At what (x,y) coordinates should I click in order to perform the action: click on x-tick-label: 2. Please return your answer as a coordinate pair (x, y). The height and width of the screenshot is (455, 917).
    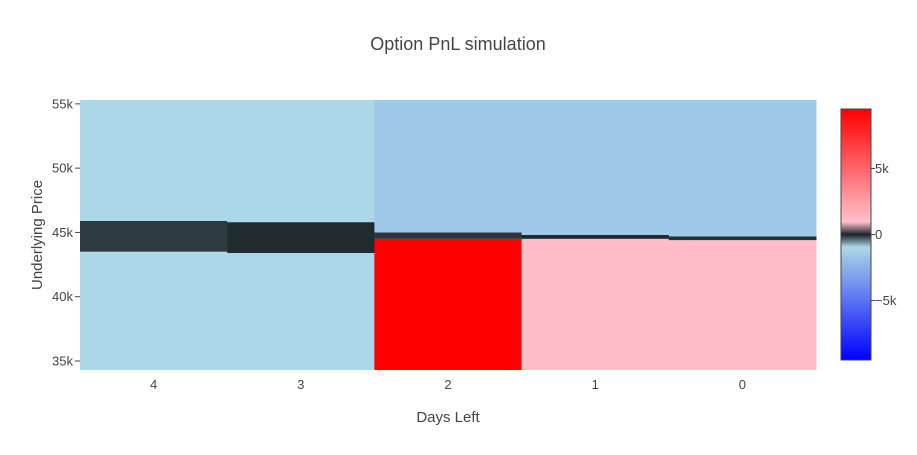
    Looking at the image, I should click on (447, 384).